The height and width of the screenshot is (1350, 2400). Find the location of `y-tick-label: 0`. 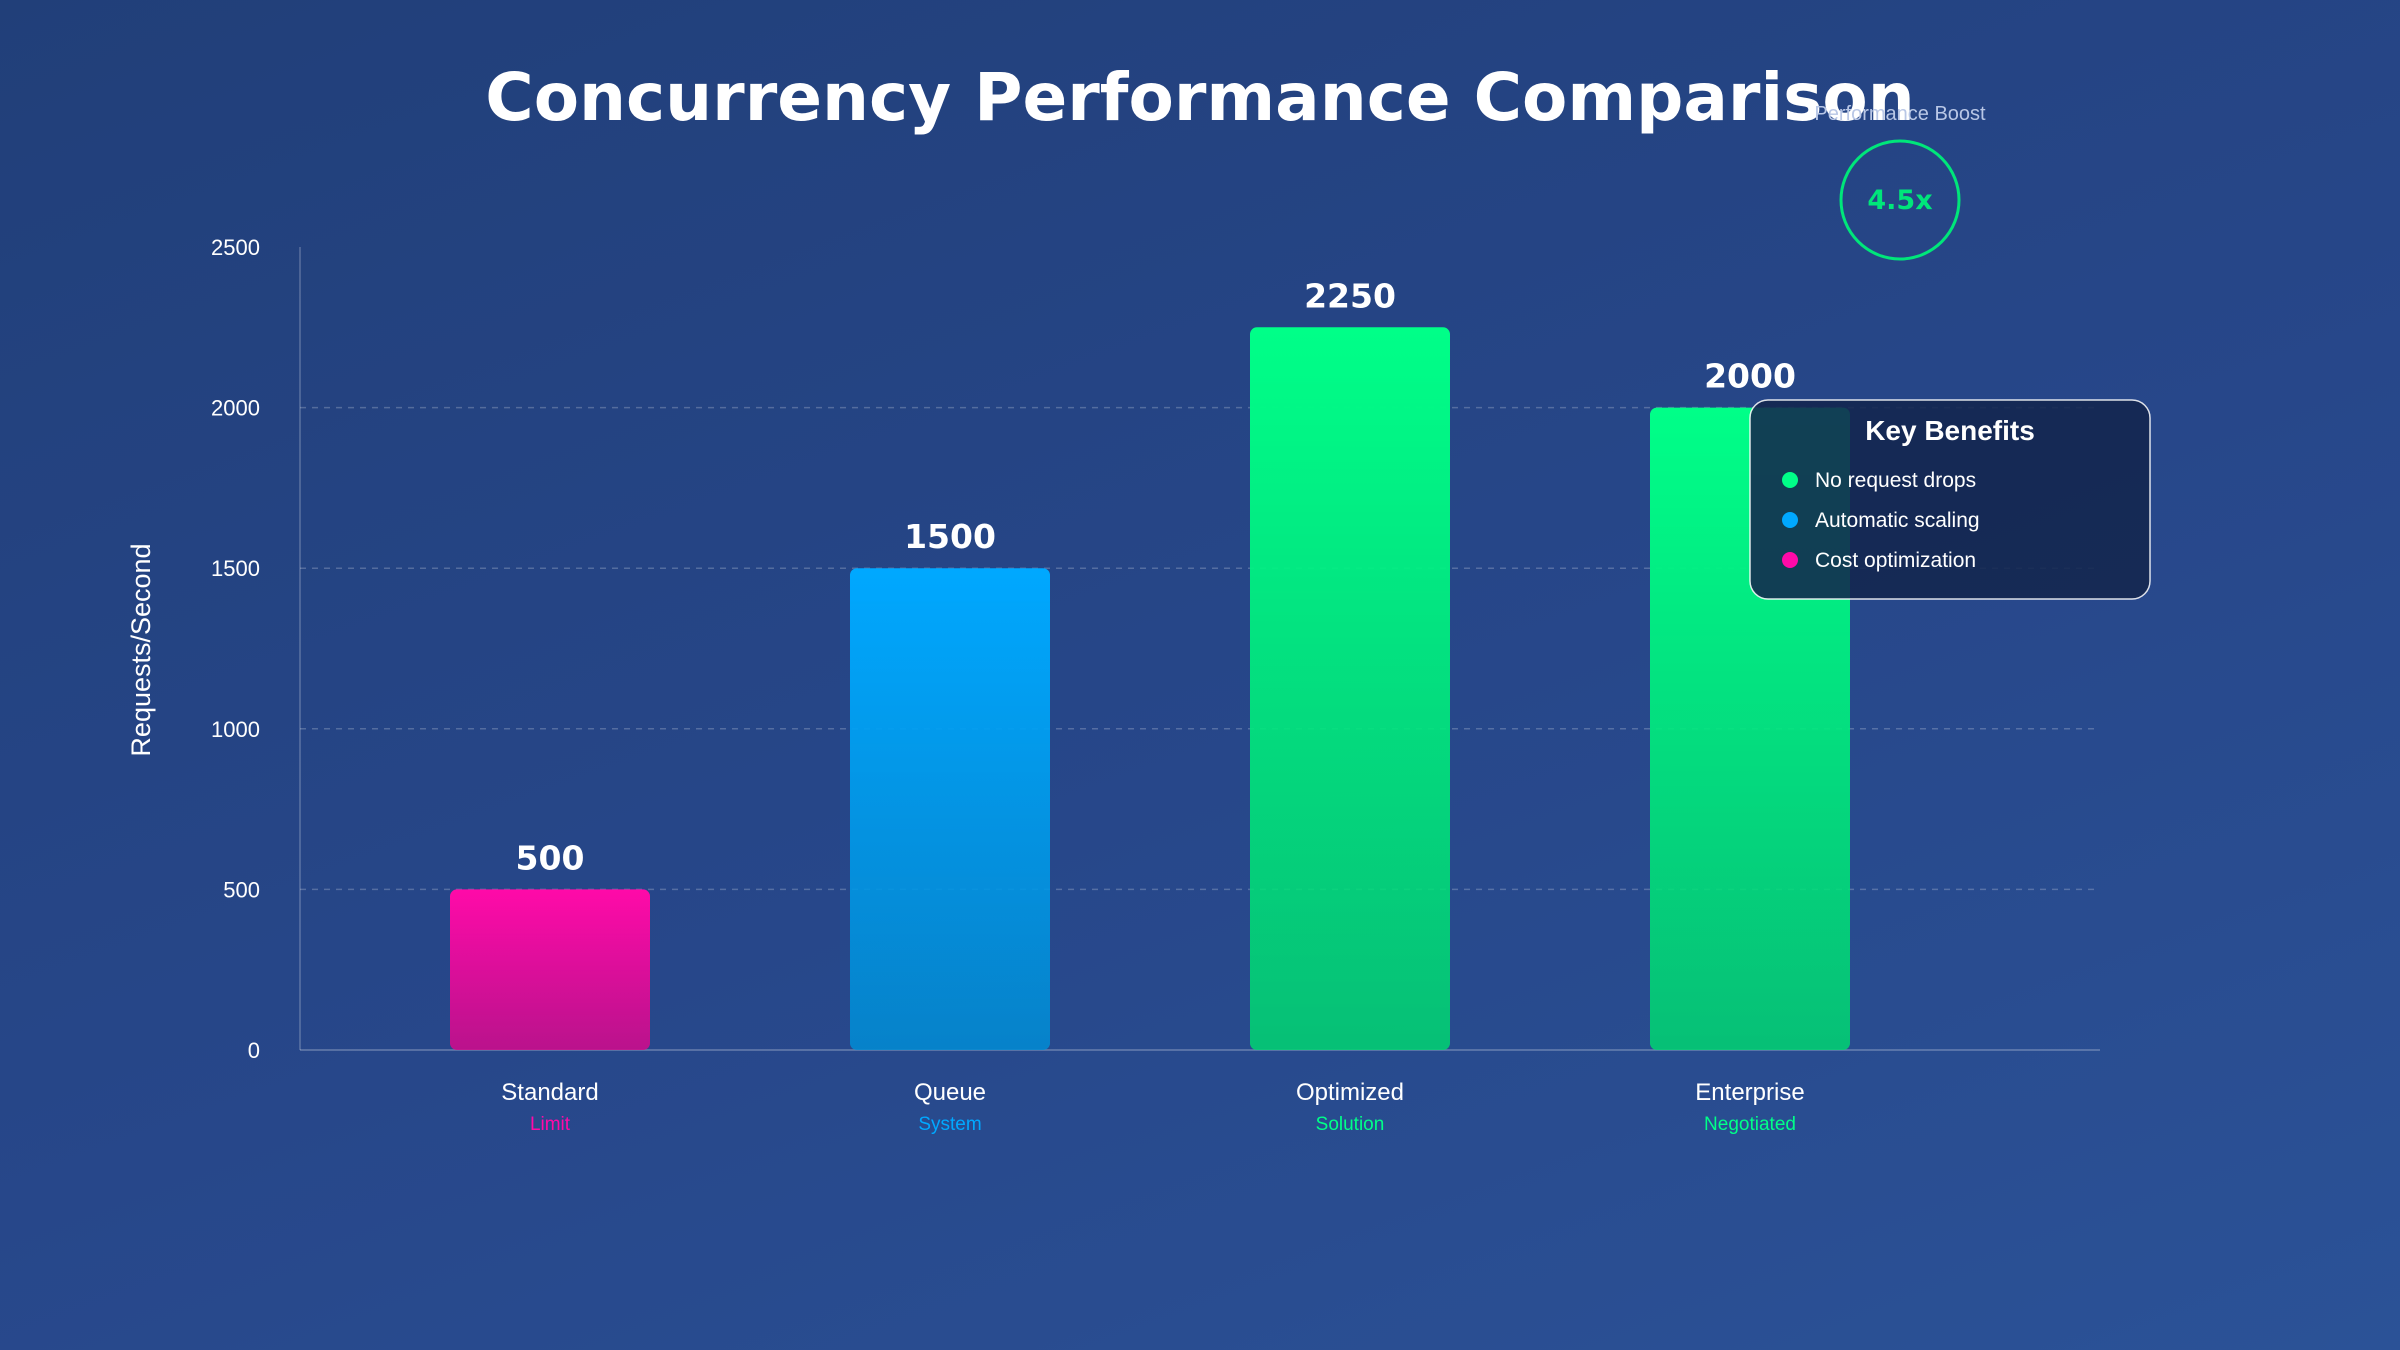

y-tick-label: 0 is located at coordinates (254, 1050).